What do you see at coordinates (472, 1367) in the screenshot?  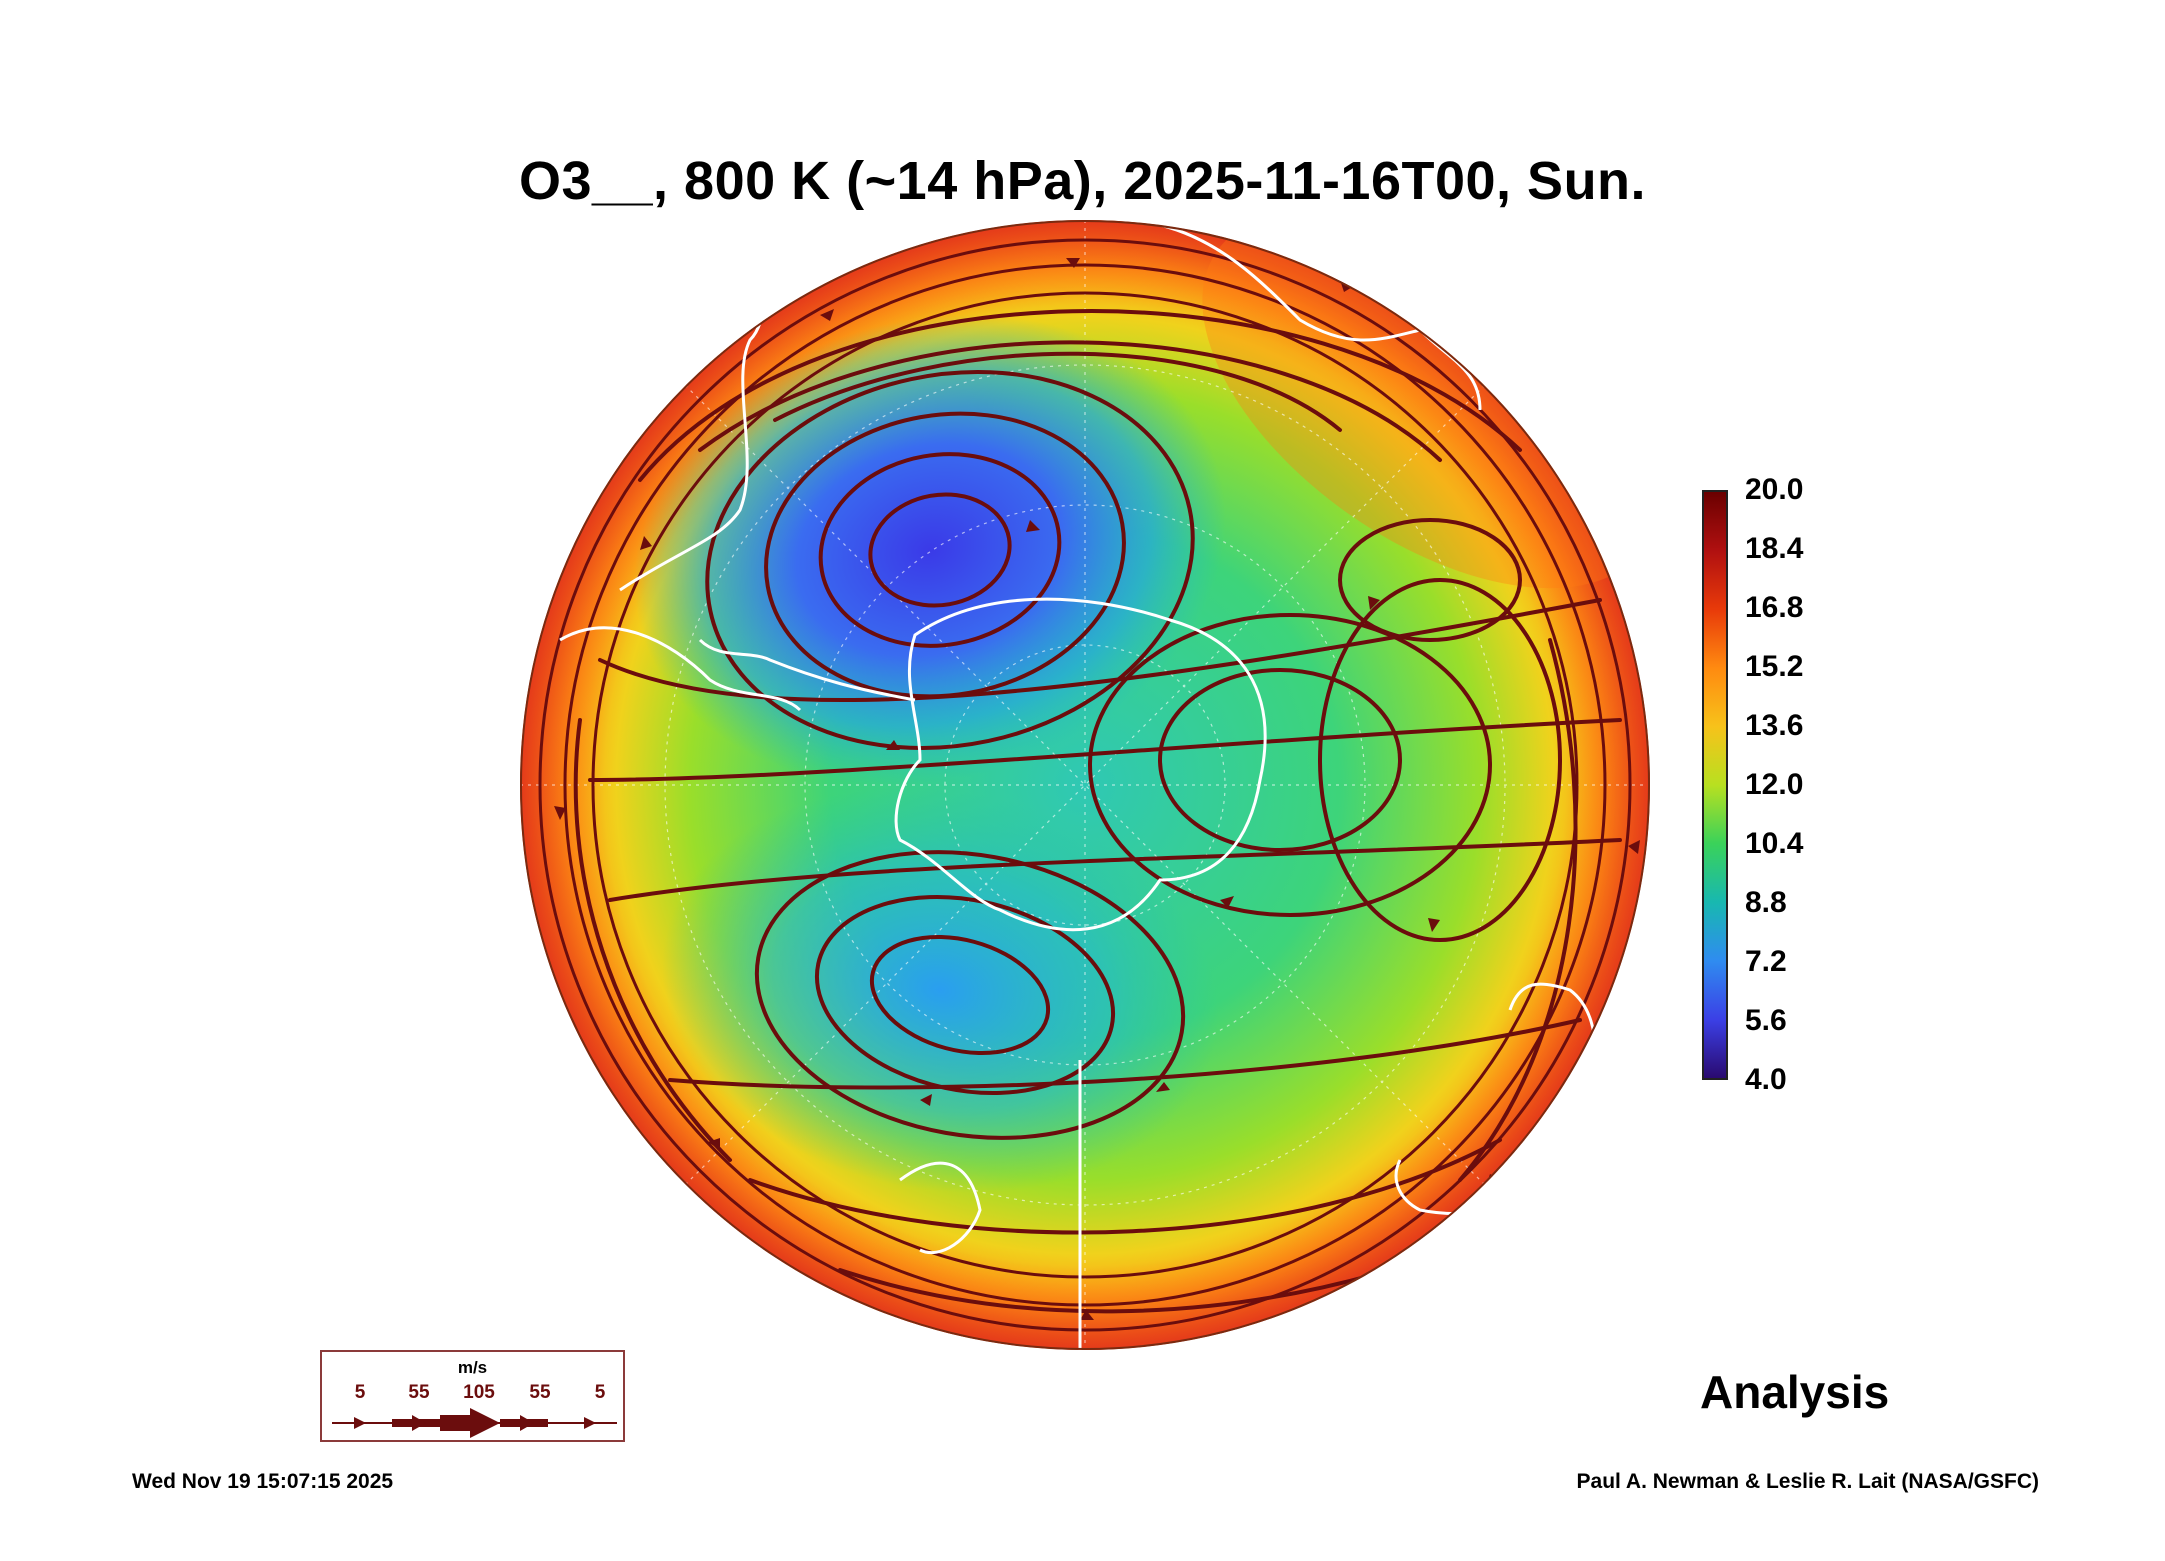 I see `wind-scale-unit: m/s` at bounding box center [472, 1367].